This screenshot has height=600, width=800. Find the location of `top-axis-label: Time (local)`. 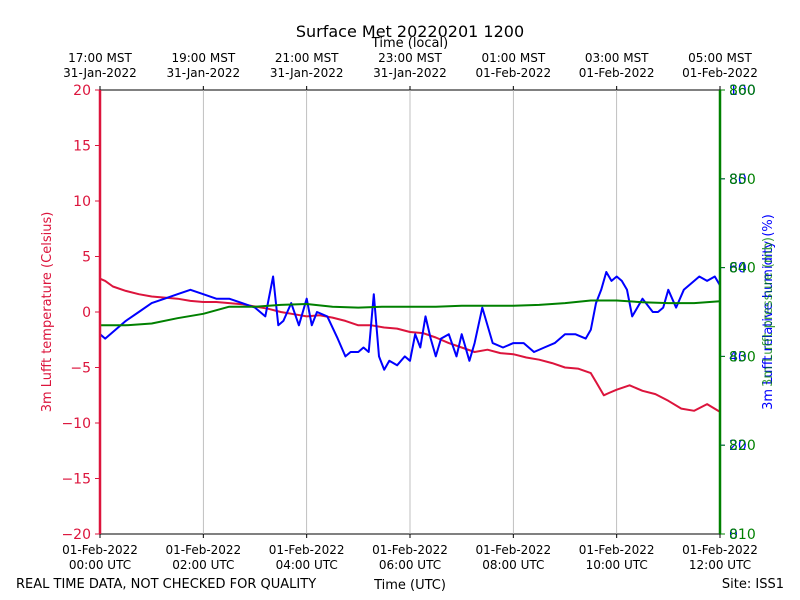

top-axis-label: Time (local) is located at coordinates (409, 43).